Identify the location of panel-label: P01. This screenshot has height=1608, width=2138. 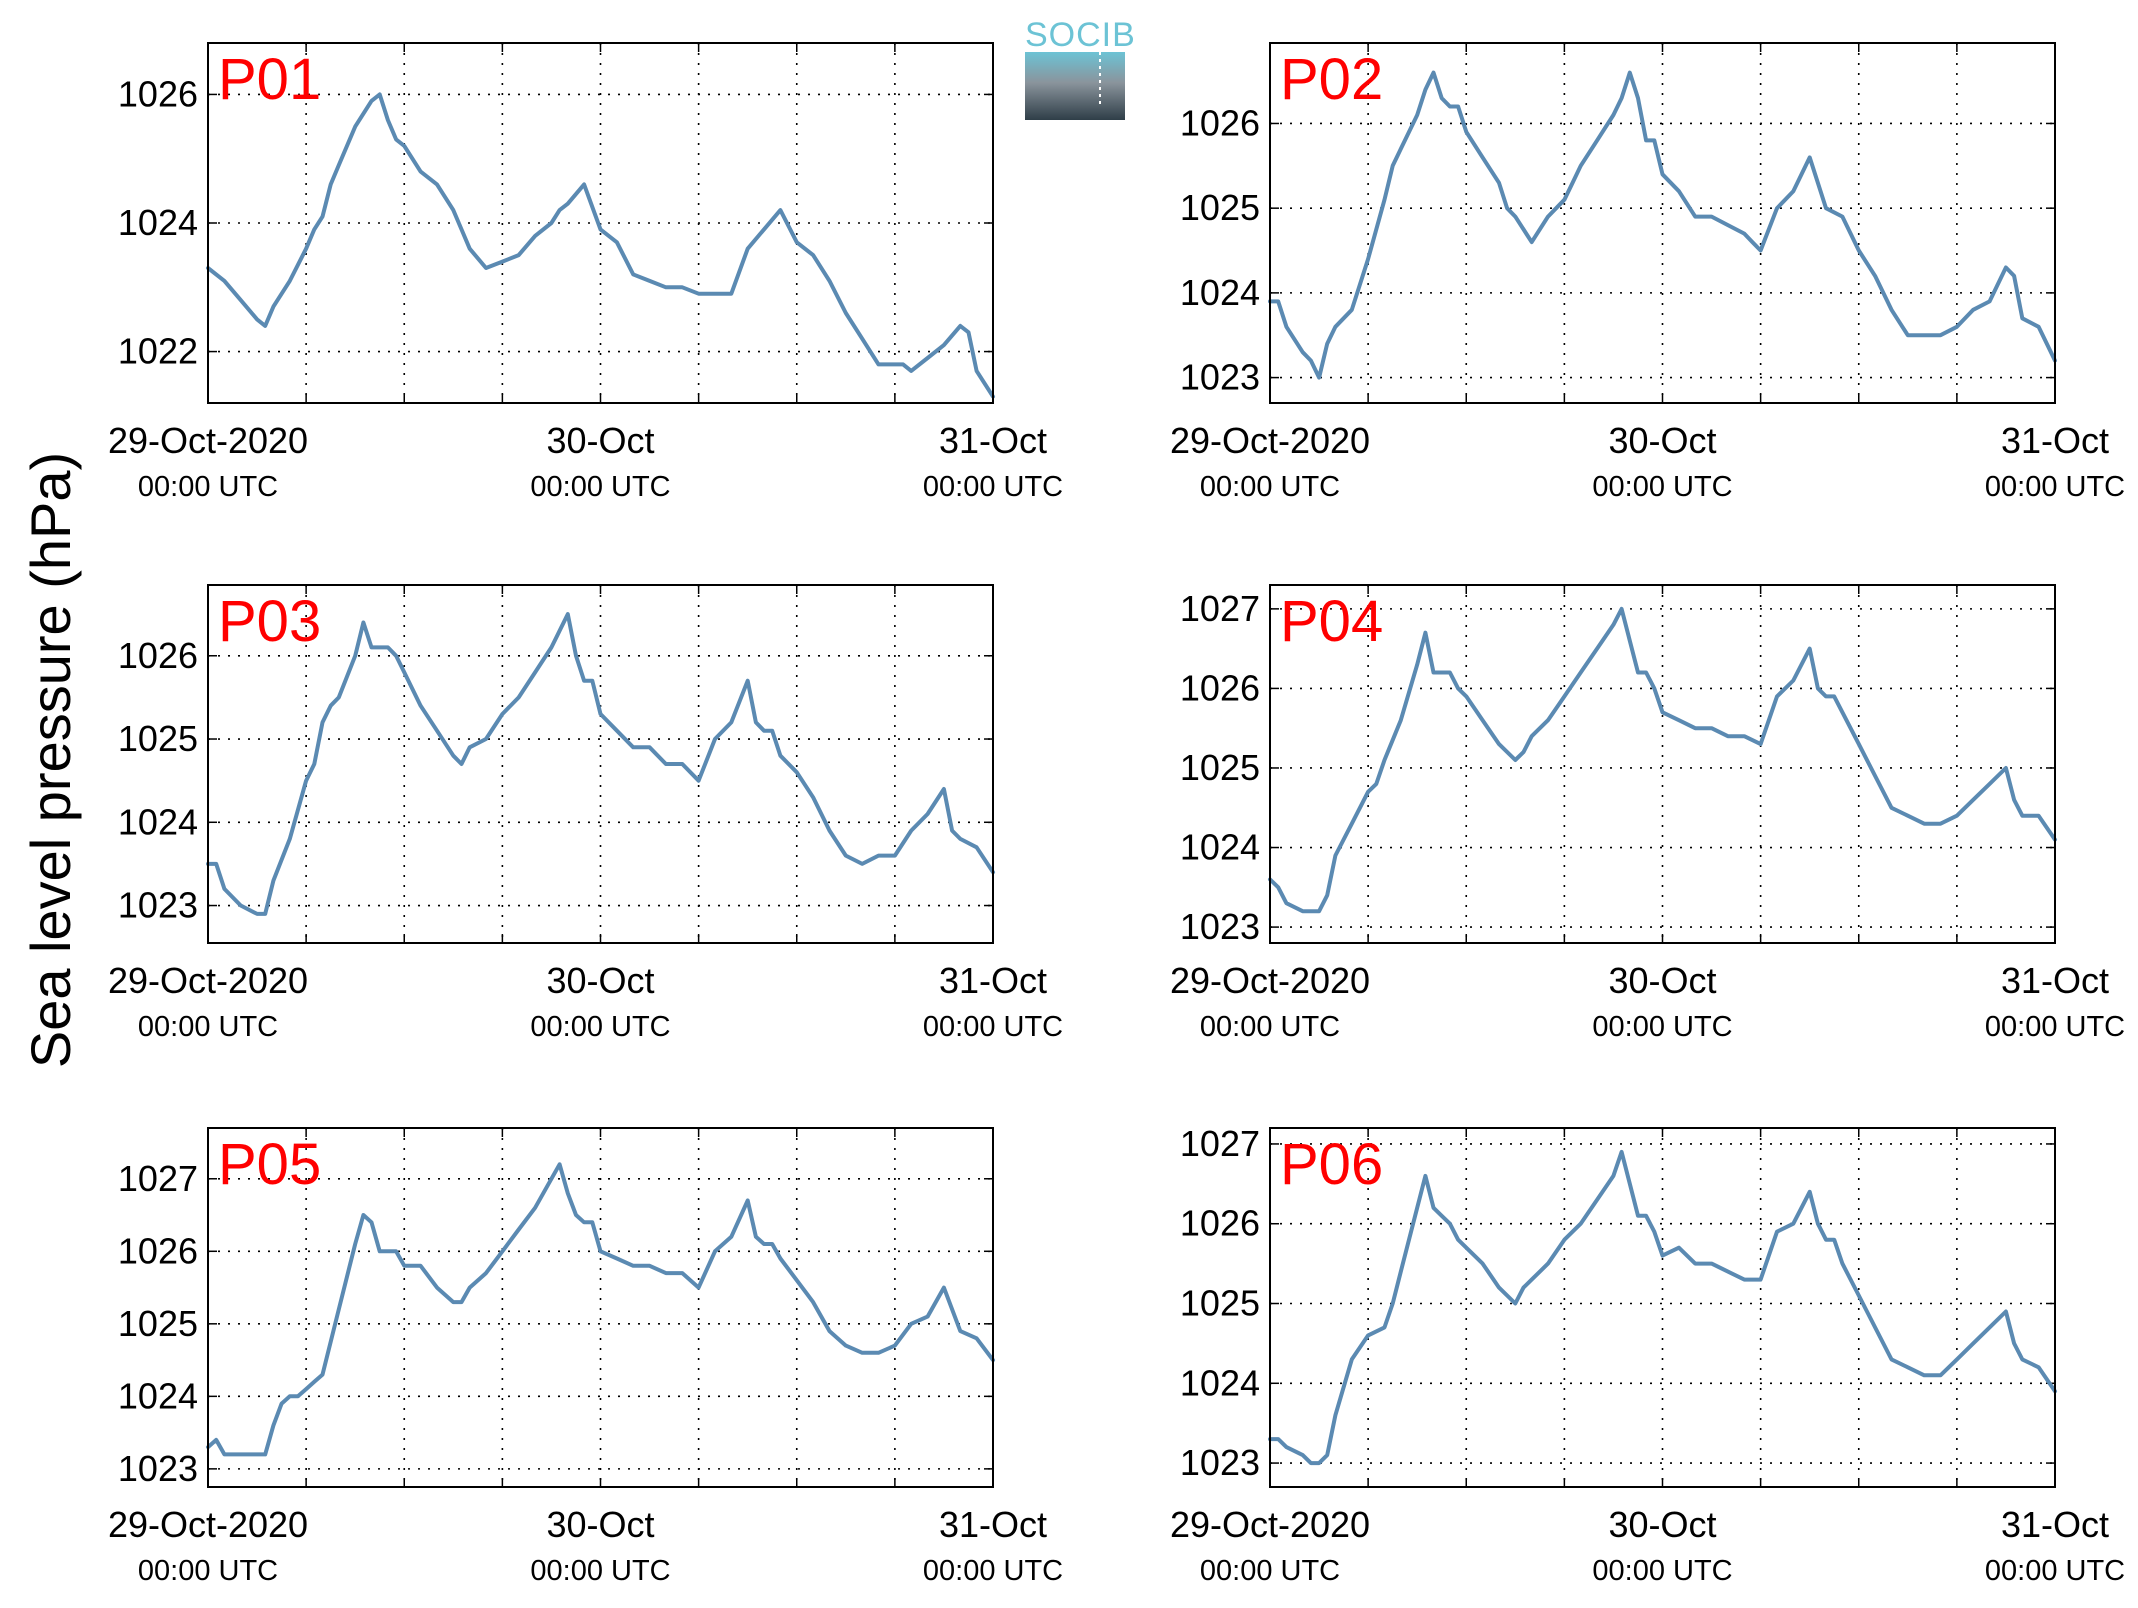
(269, 79).